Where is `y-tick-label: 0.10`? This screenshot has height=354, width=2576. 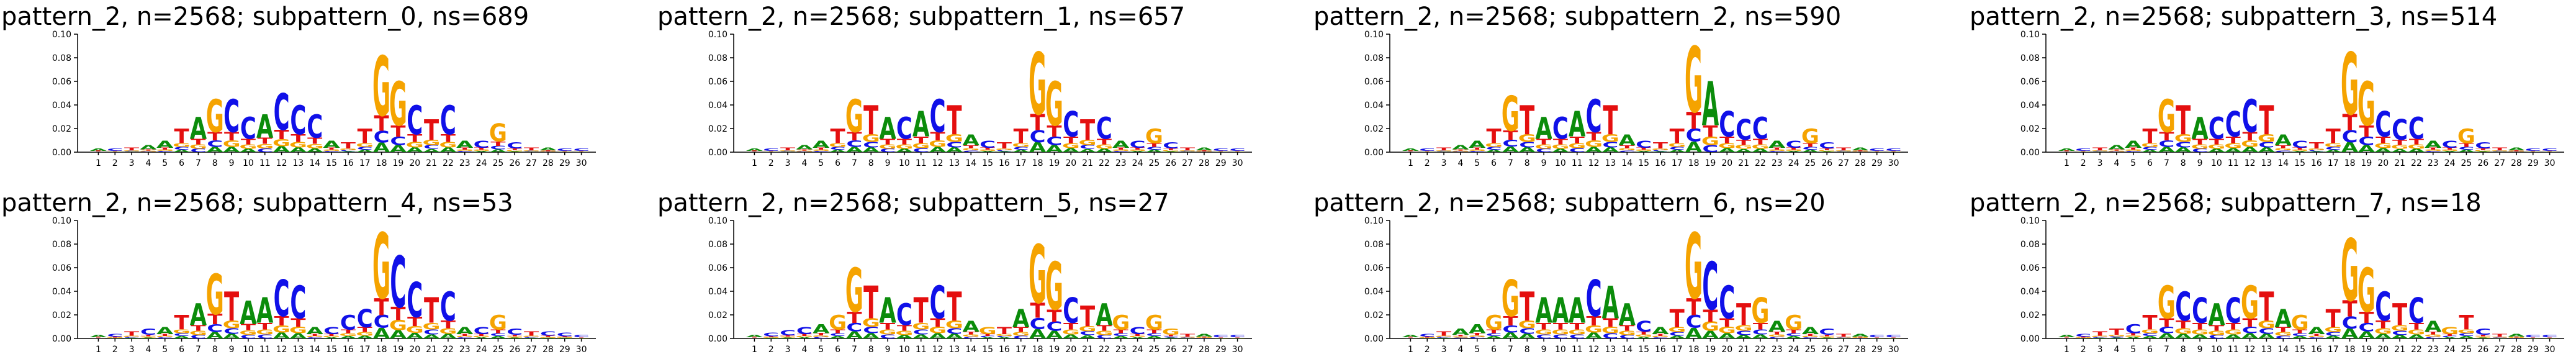 y-tick-label: 0.10 is located at coordinates (1374, 221).